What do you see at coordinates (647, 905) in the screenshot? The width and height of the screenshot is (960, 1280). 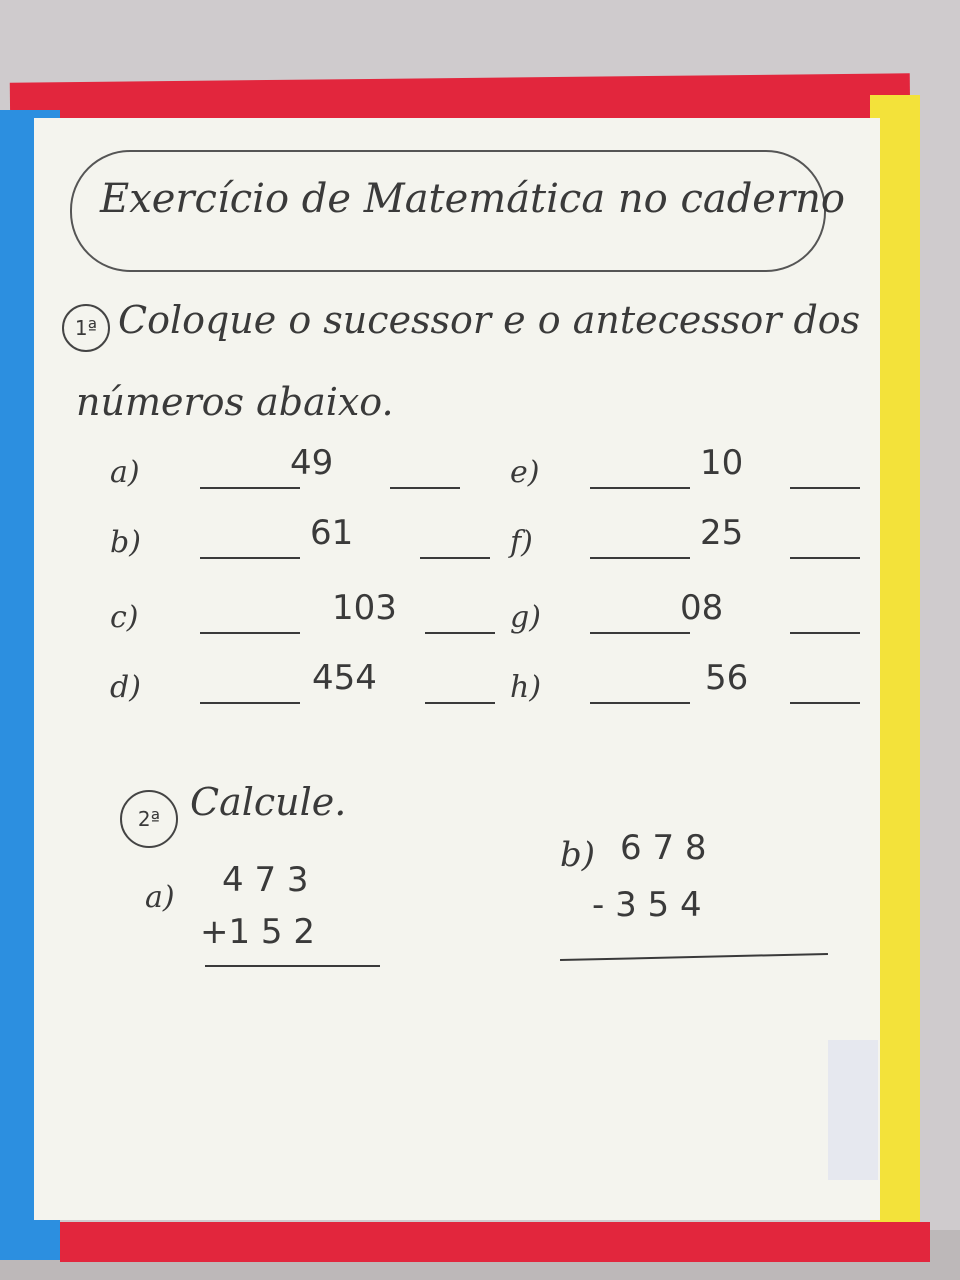 I see `q2b-bottom: - 3 5 4` at bounding box center [647, 905].